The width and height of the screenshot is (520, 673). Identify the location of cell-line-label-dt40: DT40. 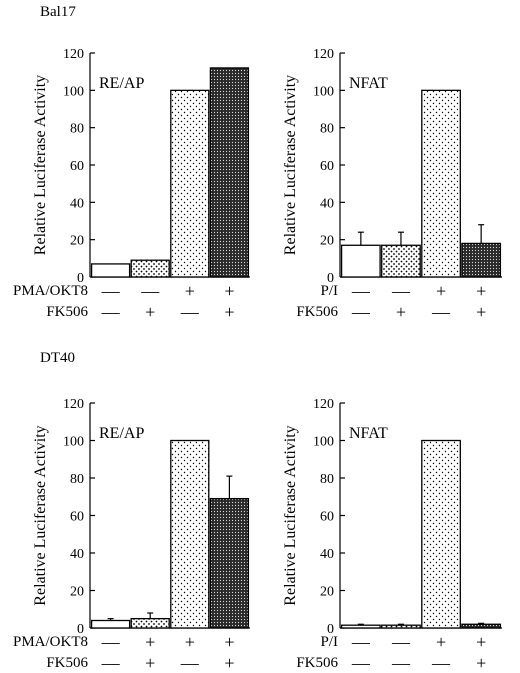
(57, 358).